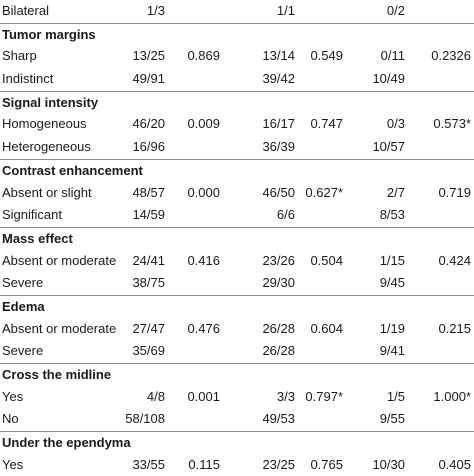 The width and height of the screenshot is (474, 476). Describe the element at coordinates (388, 79) in the screenshot. I see `count-cell: 10/49` at that location.